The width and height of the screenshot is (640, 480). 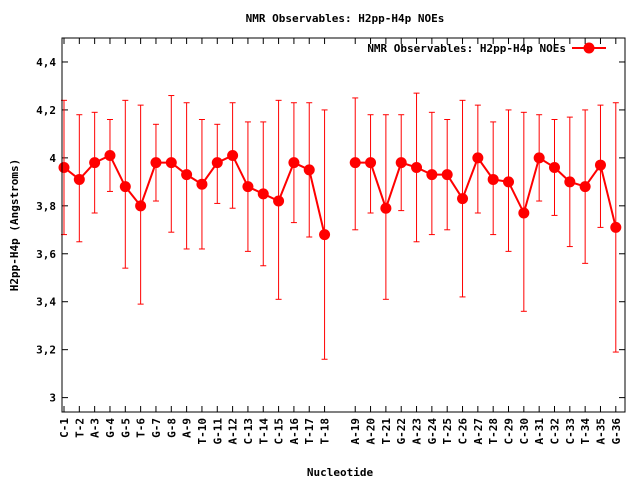 I want to click on x-tick-label: G-5, so click(x=125, y=428).